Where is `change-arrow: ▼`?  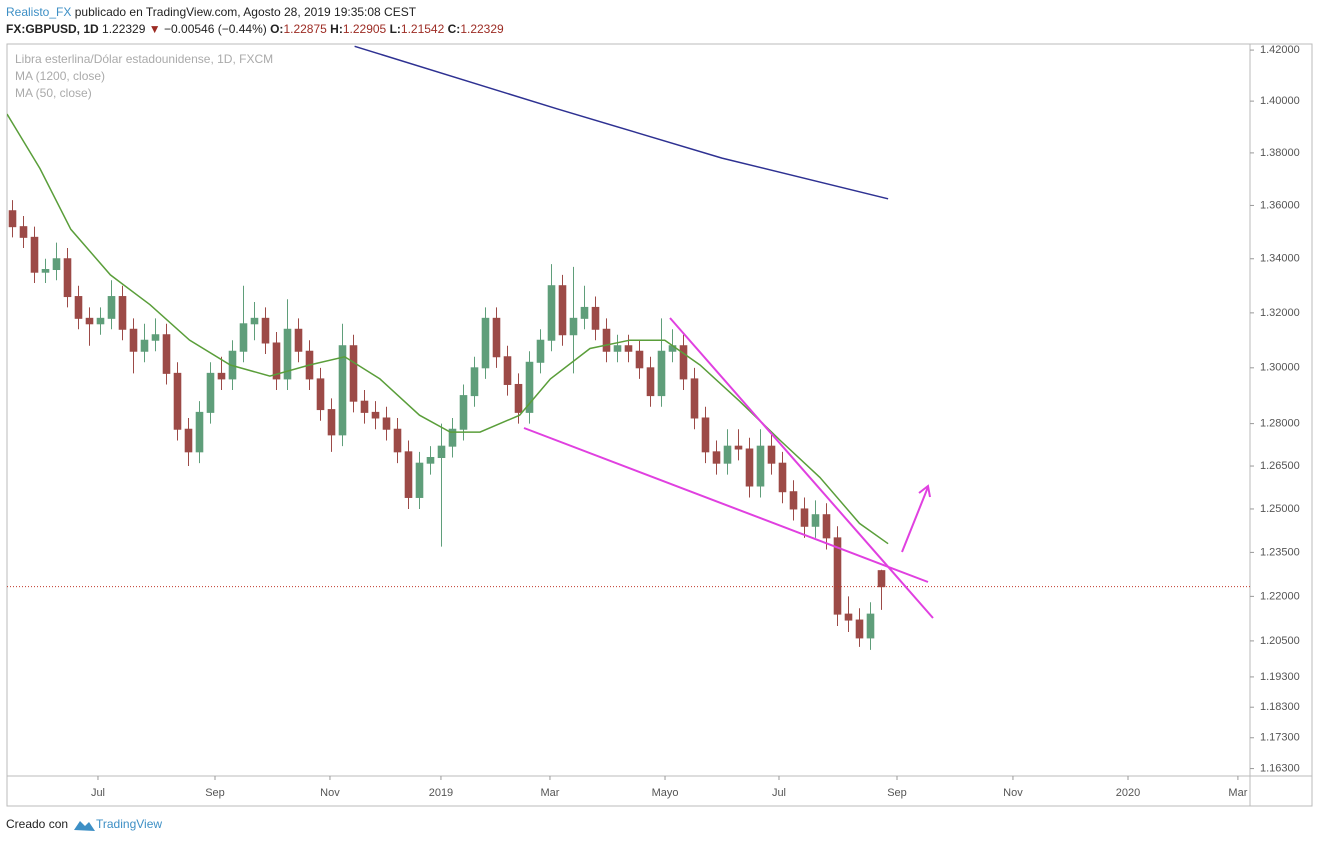
change-arrow: ▼ is located at coordinates (154, 29).